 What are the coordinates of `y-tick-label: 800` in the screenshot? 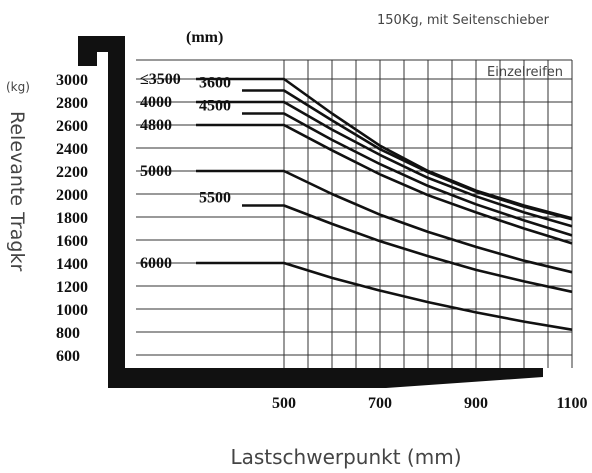 It's located at (68, 333).